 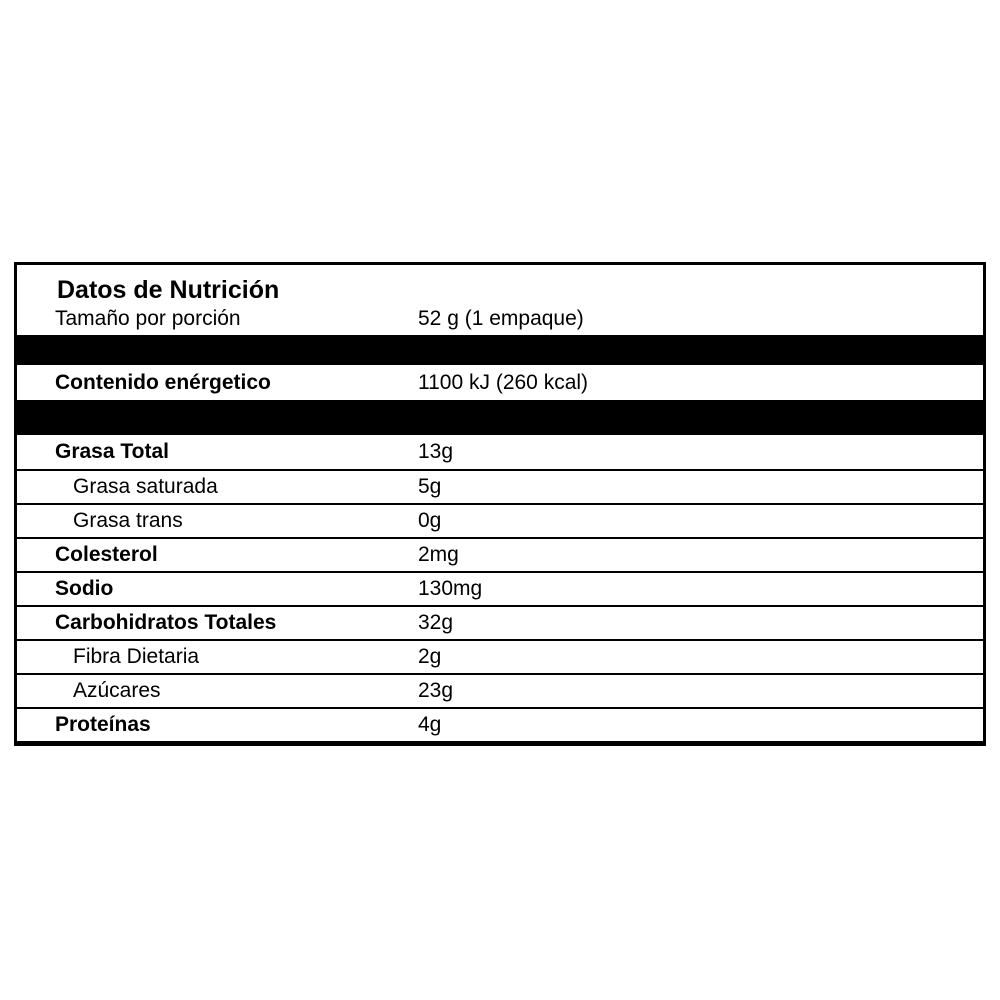 I want to click on nutrient-label: Grasa saturada, so click(x=145, y=486).